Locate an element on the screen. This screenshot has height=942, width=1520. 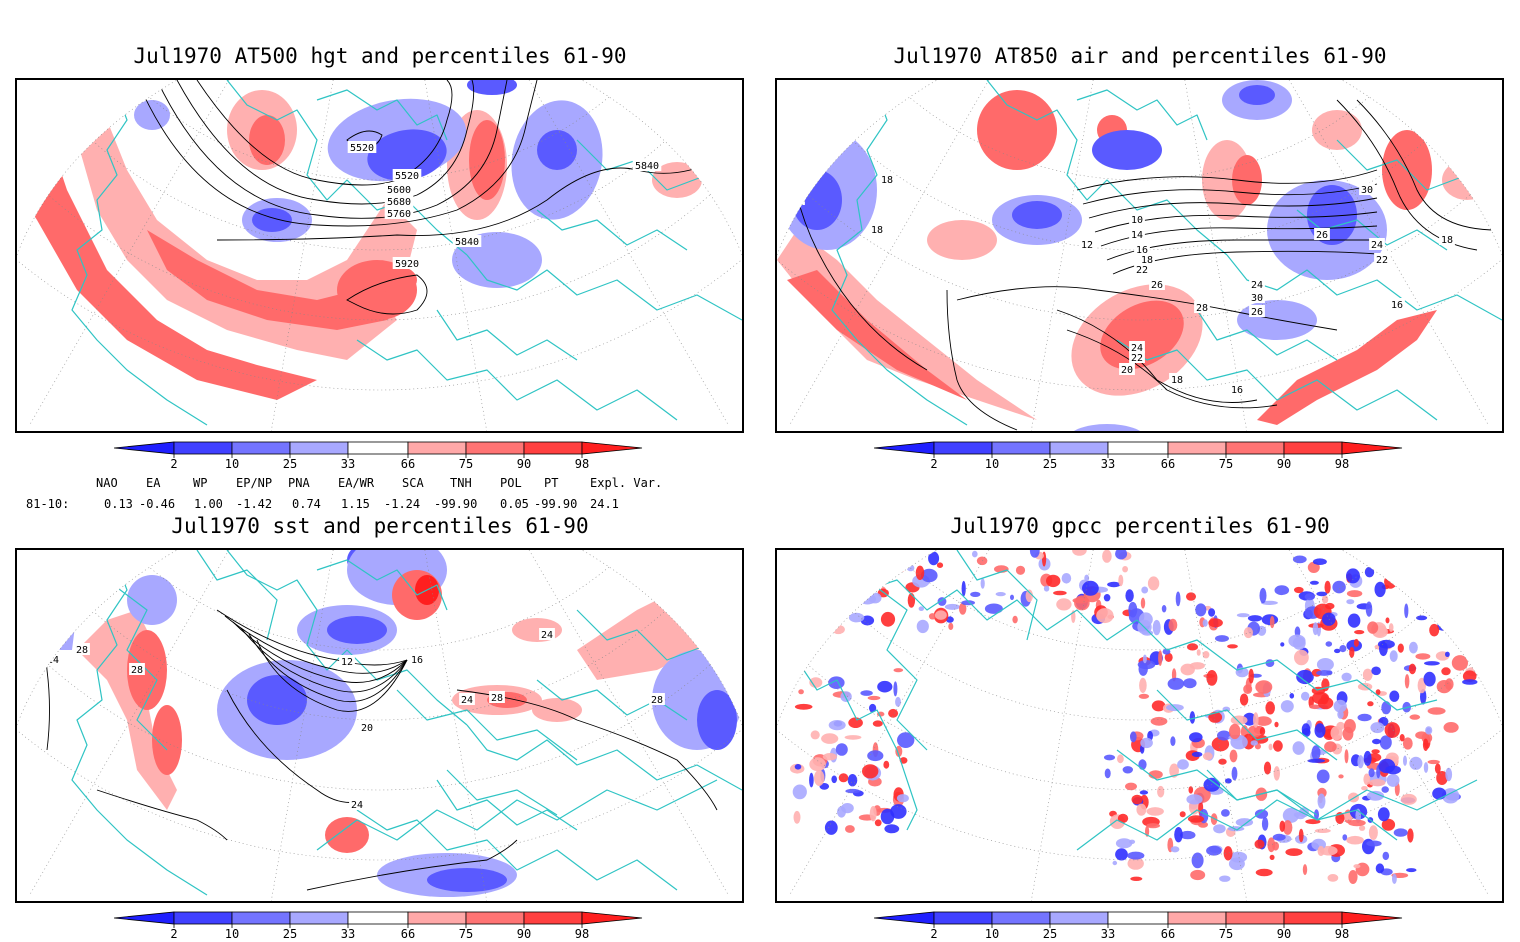
svg-text: 14 is located at coordinates (1137, 235).